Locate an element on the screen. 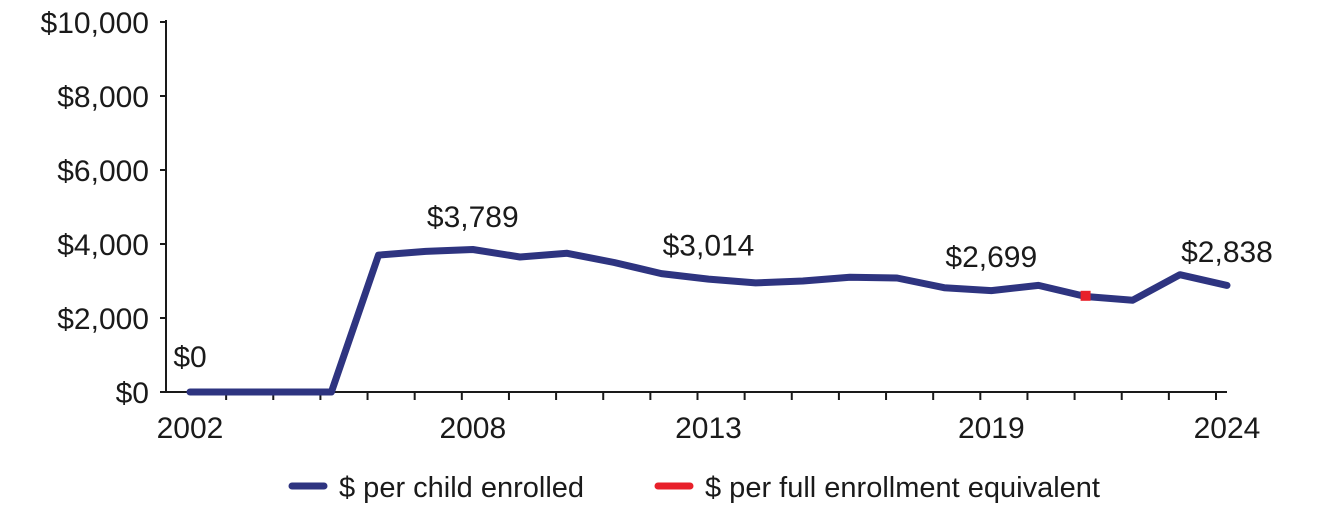  legend-label: $ per child enrolled is located at coordinates (461, 488).